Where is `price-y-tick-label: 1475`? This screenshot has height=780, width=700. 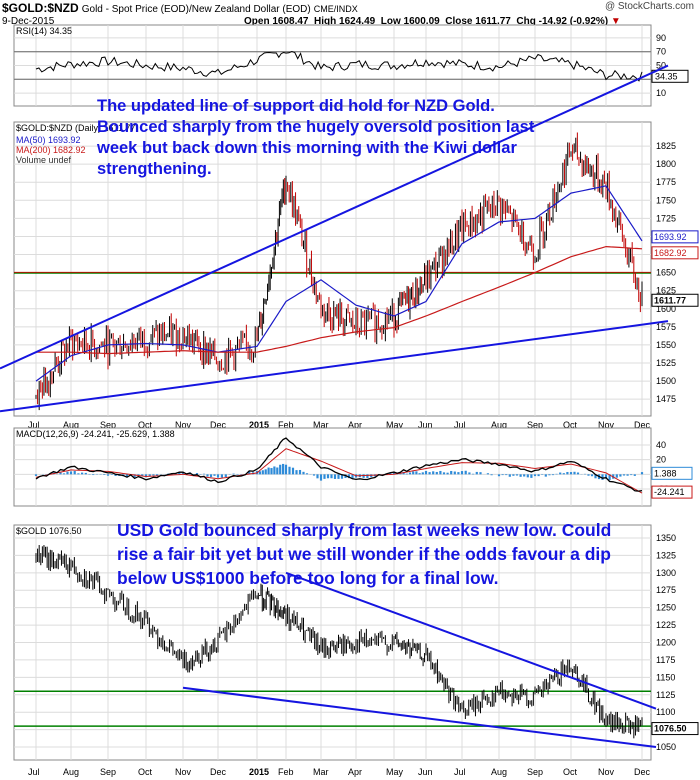
price-y-tick-label: 1475 is located at coordinates (666, 399).